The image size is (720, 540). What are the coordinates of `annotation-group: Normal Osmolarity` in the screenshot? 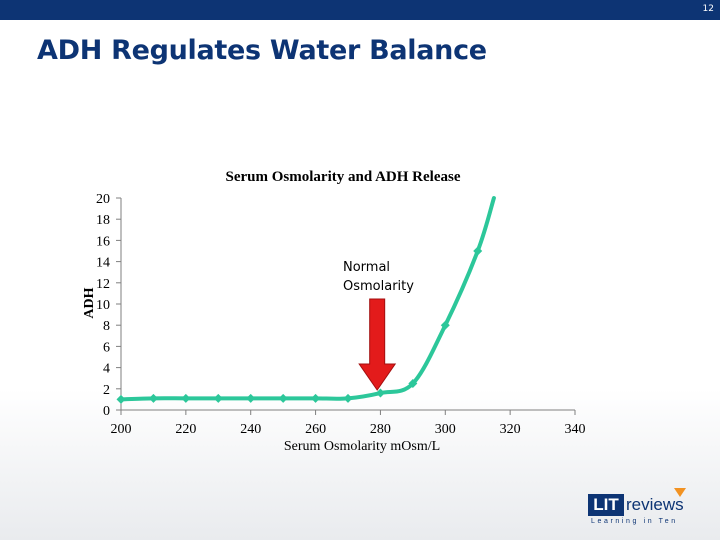 It's located at (378, 325).